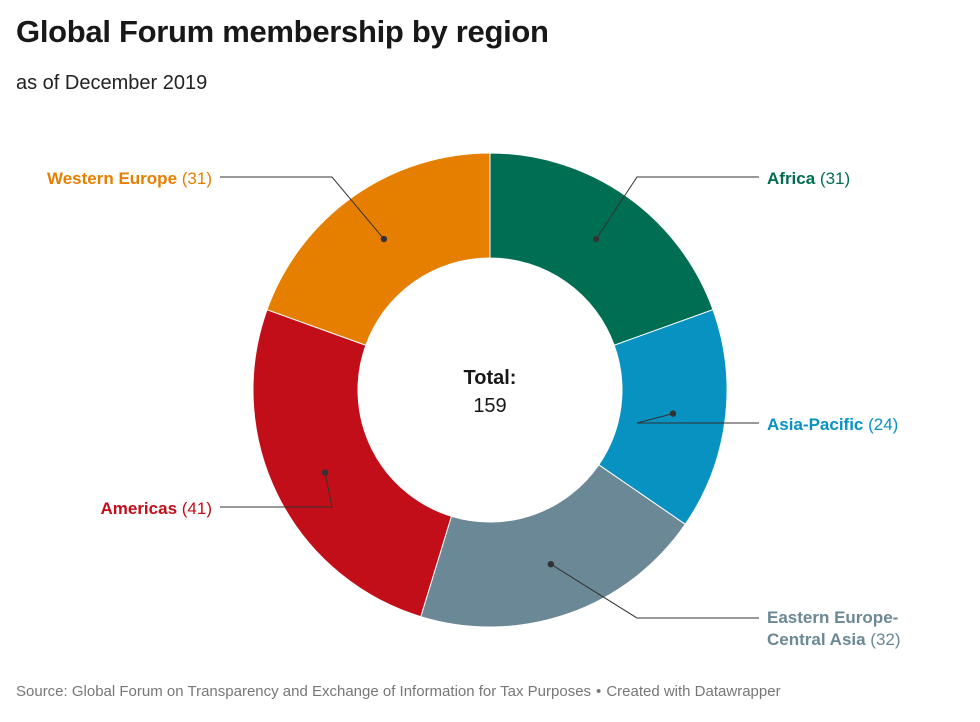 The width and height of the screenshot is (980, 722). I want to click on leader-dot-eastern-europe-central-asia, so click(551, 564).